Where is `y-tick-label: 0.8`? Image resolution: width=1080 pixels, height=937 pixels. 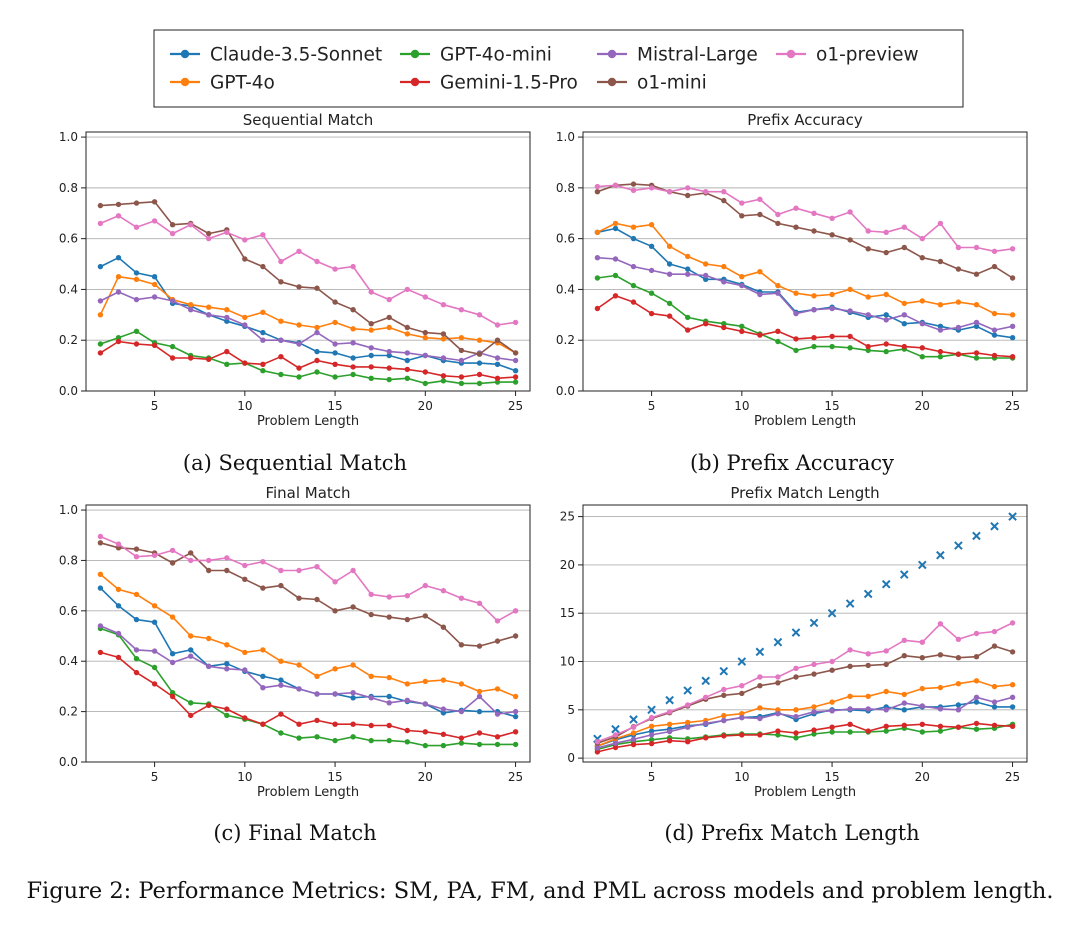 y-tick-label: 0.8 is located at coordinates (68, 560).